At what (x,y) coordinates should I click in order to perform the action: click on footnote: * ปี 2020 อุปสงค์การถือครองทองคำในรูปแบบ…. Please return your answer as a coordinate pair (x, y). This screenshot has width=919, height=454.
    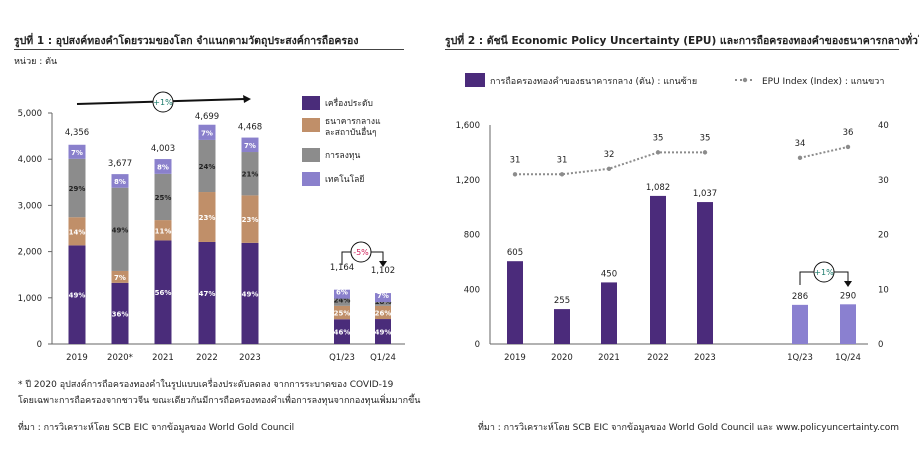
    Looking at the image, I should click on (206, 385).